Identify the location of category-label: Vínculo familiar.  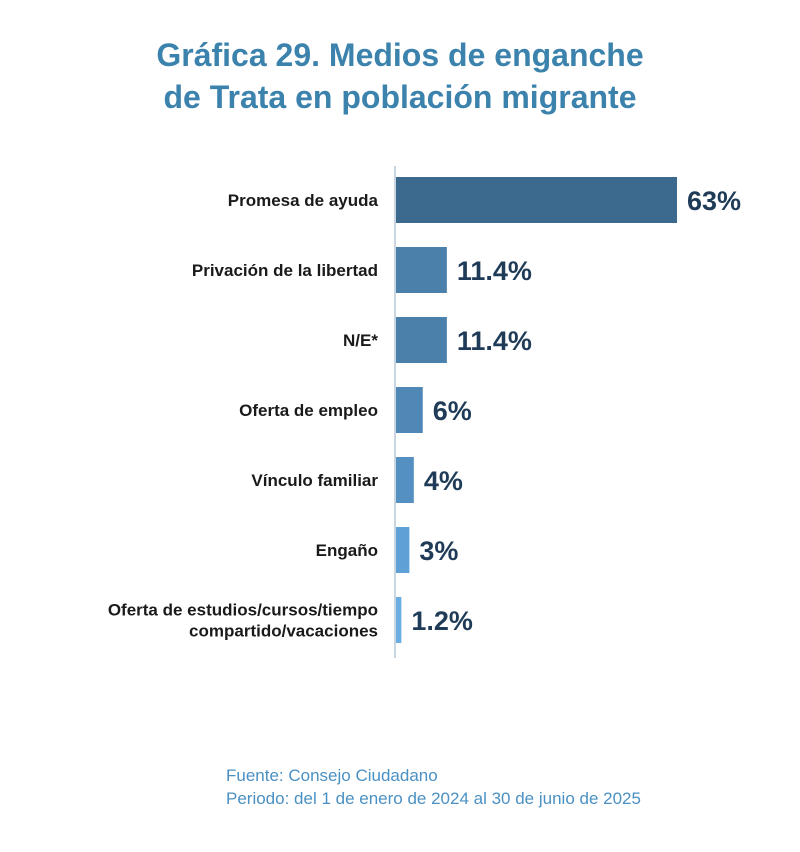
(314, 480).